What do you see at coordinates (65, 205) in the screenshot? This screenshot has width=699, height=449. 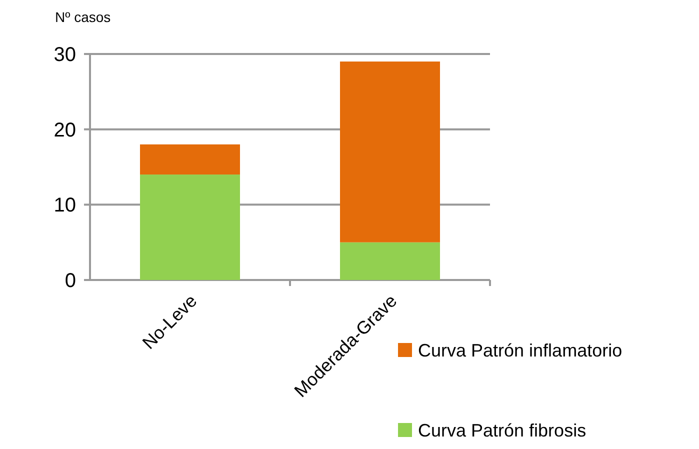 I see `y-tick-label: 10` at bounding box center [65, 205].